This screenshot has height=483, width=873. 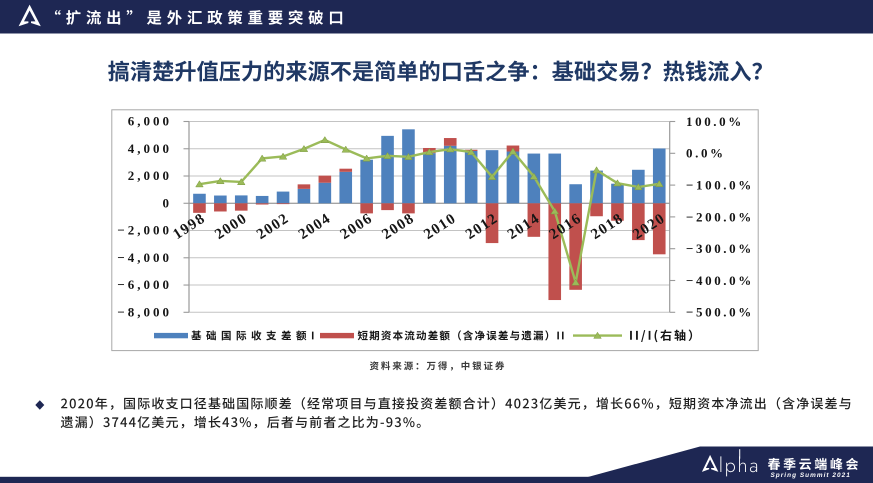 What do you see at coordinates (706, 153) in the screenshot?
I see `svg-text: 0.0%` at bounding box center [706, 153].